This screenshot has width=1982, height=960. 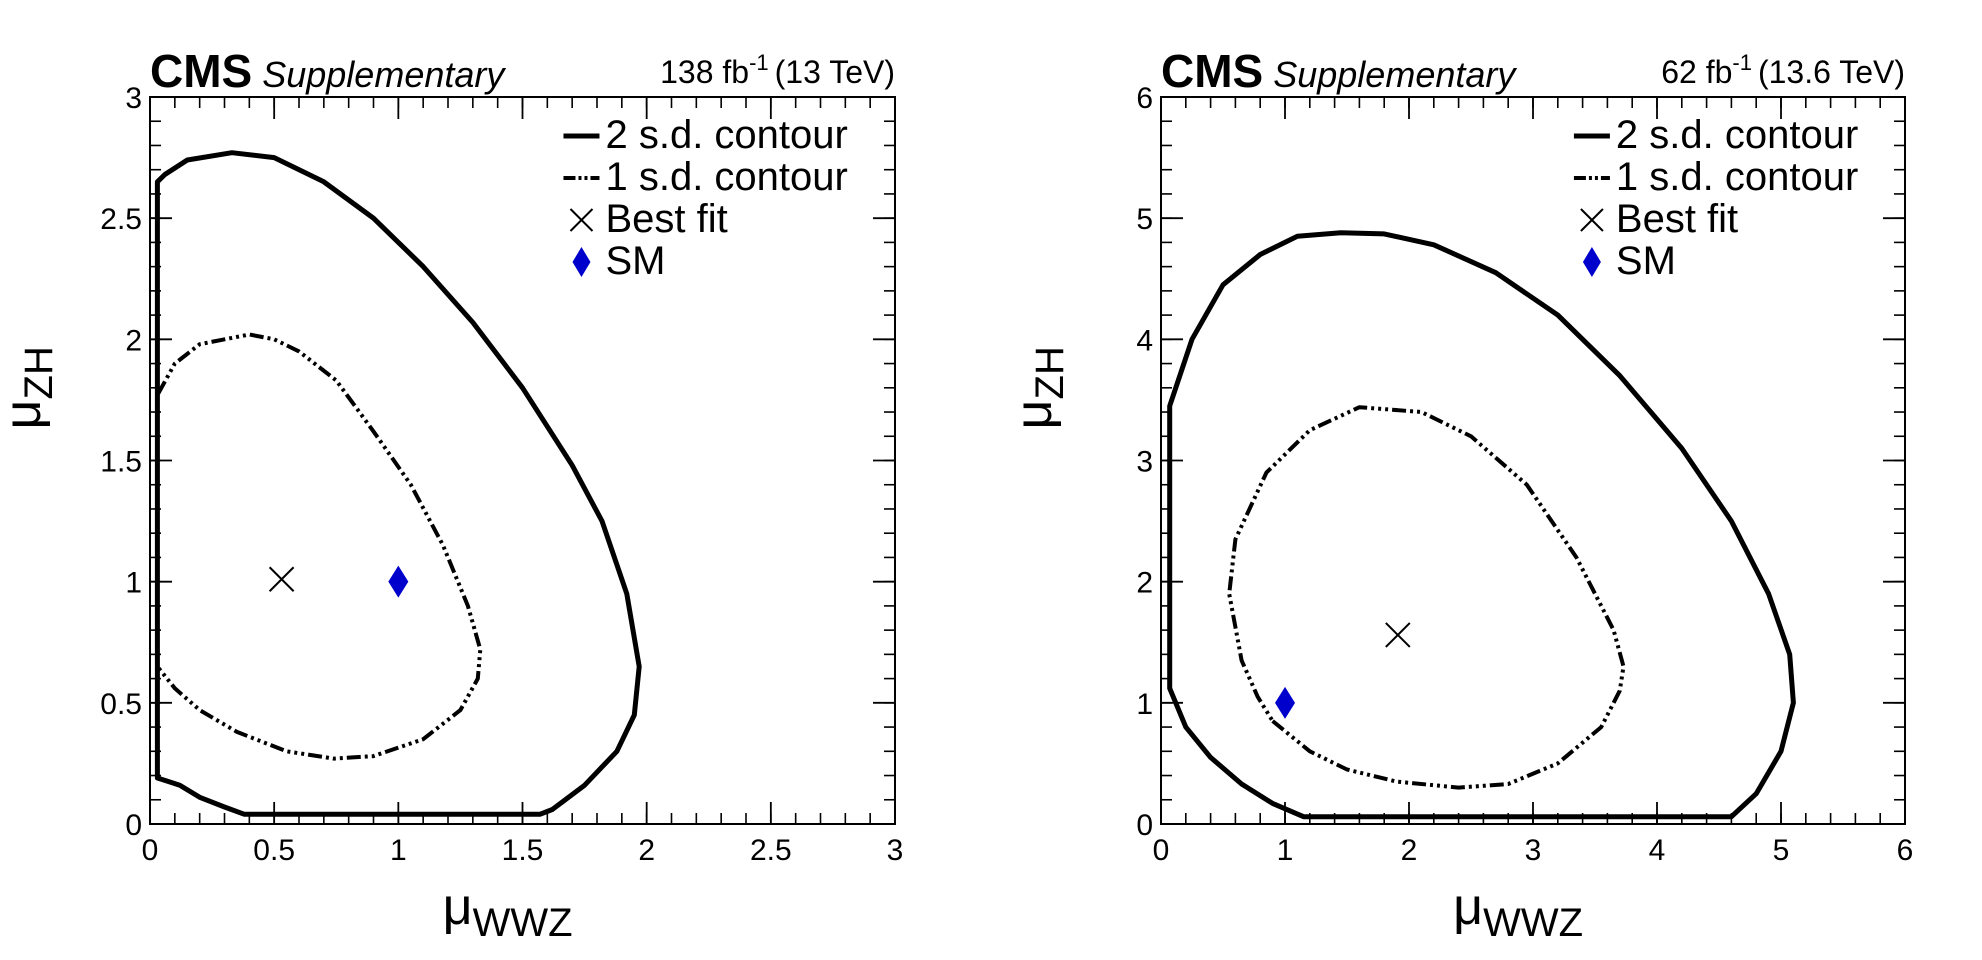 What do you see at coordinates (704, 72) in the screenshot?
I see `lumi-value: 138 fb` at bounding box center [704, 72].